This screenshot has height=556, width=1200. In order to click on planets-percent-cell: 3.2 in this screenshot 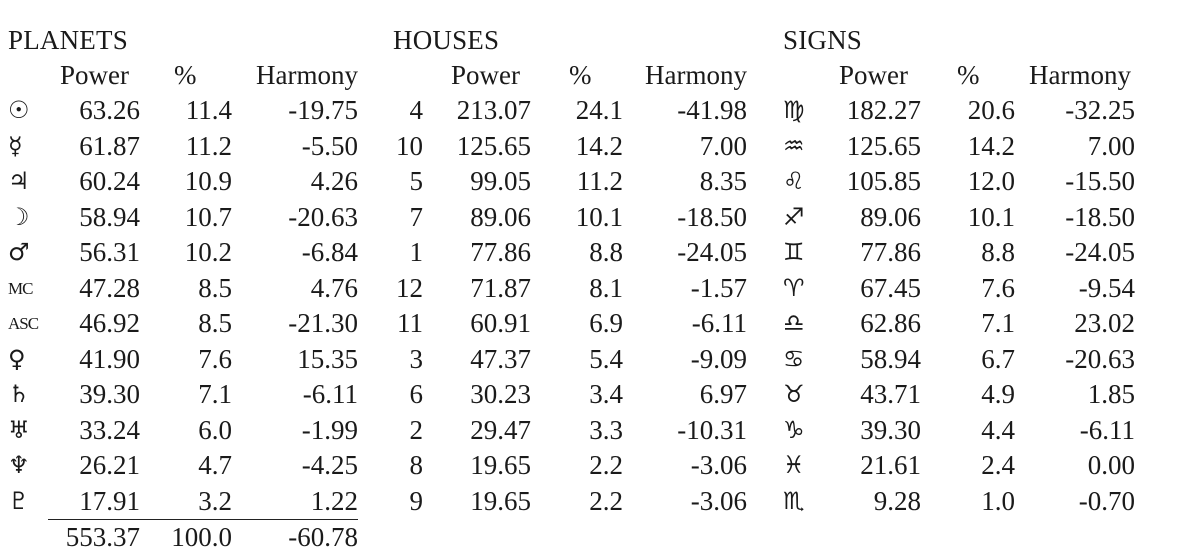, I will do `click(186, 501)`.